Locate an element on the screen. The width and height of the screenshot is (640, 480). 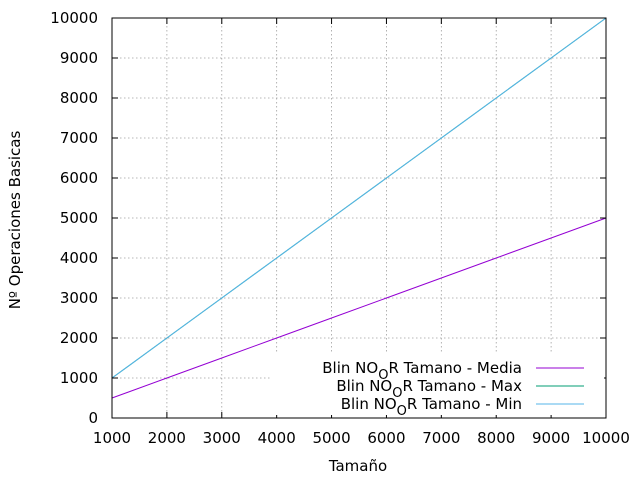
y-tick-label: 8000 is located at coordinates (79, 98).